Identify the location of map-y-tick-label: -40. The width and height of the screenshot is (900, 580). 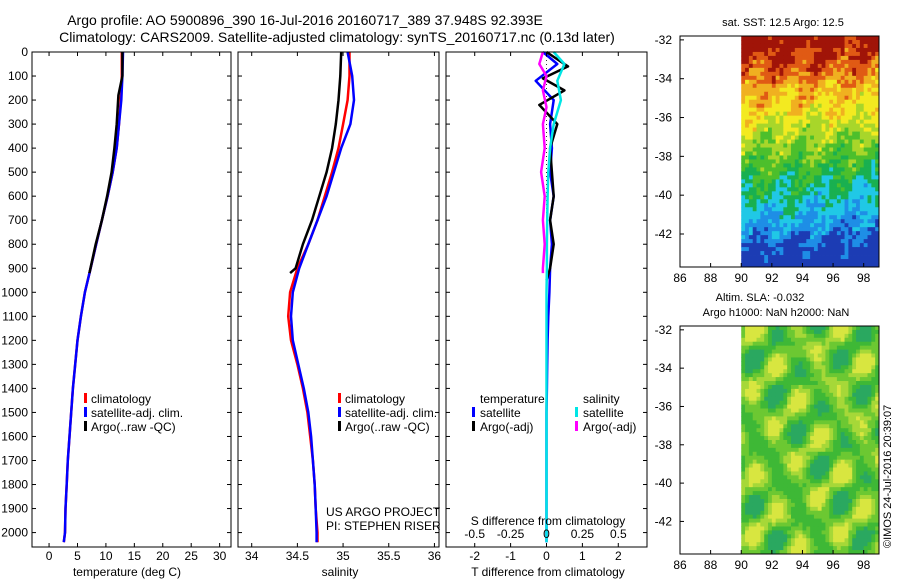
(664, 483).